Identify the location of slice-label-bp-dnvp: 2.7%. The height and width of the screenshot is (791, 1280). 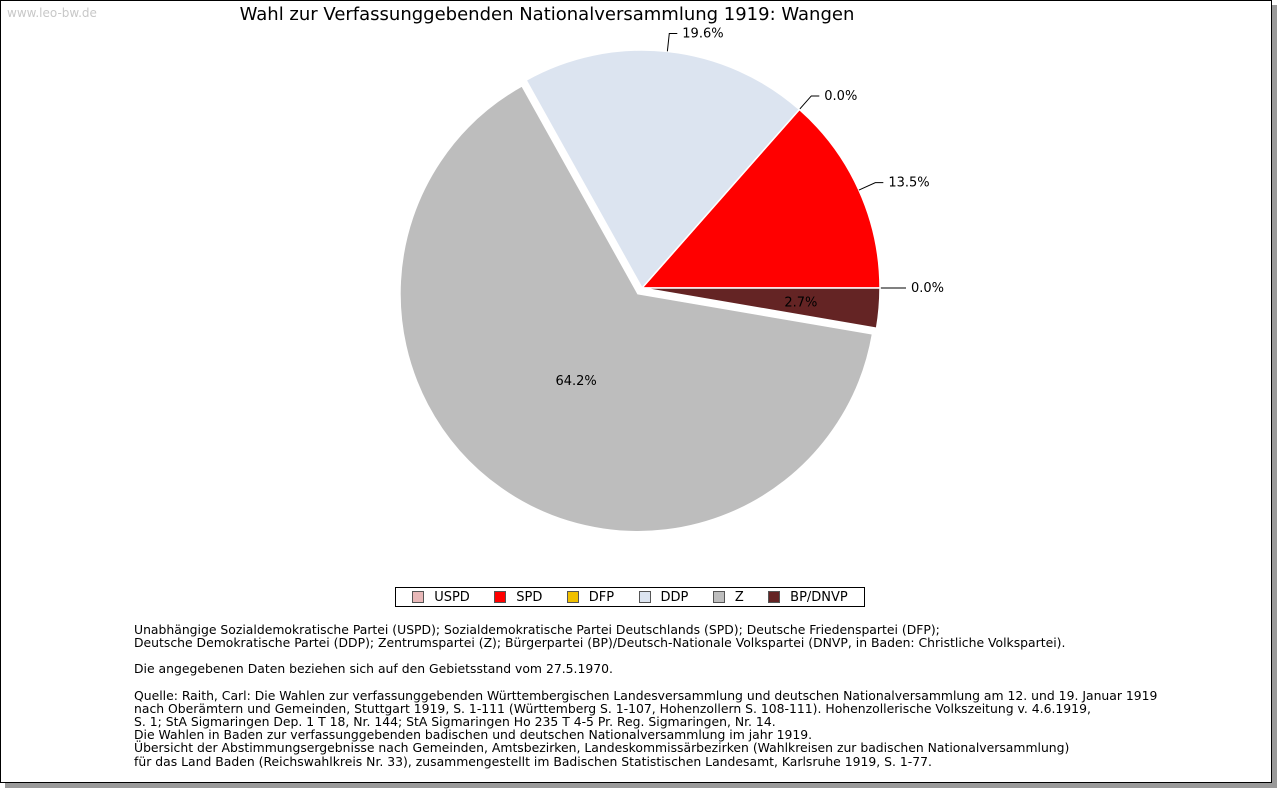
(800, 303).